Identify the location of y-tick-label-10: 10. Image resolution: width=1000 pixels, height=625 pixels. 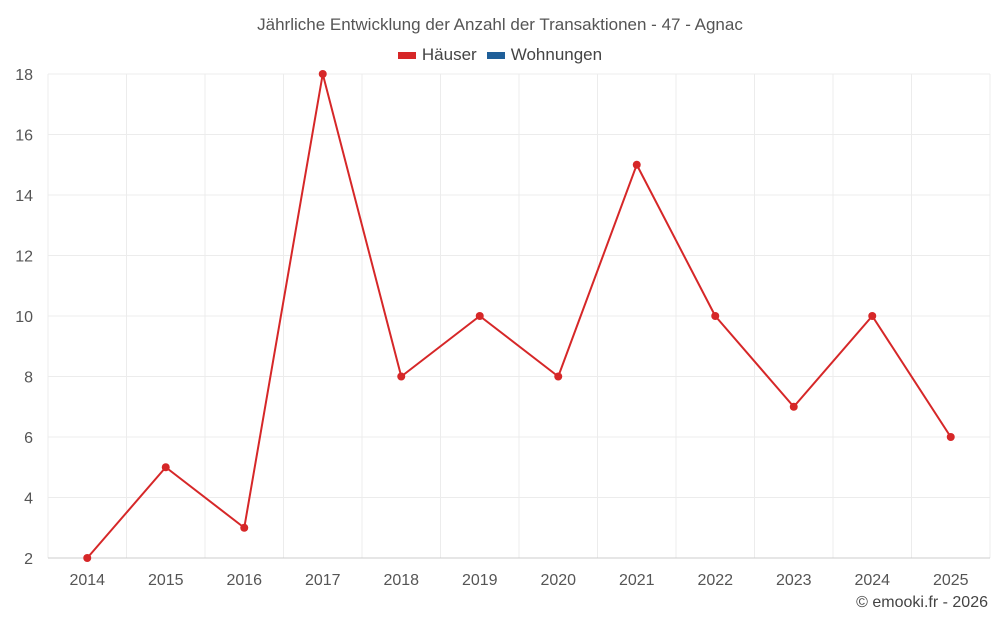
(24, 317).